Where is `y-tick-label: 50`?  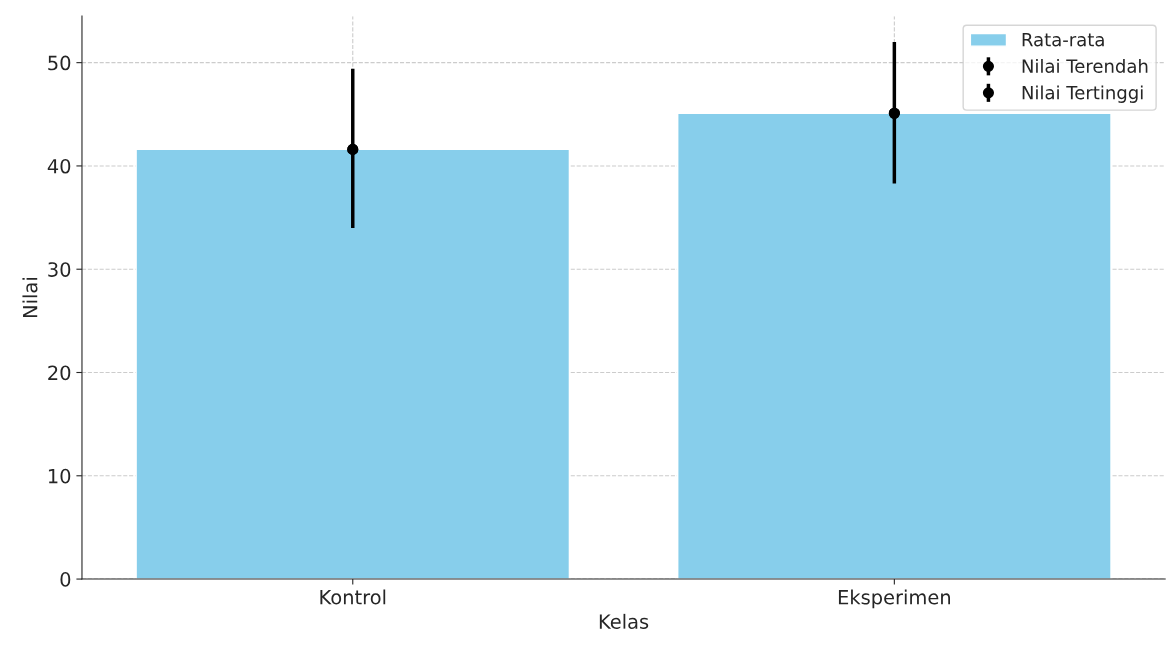
y-tick-label: 50 is located at coordinates (59, 63).